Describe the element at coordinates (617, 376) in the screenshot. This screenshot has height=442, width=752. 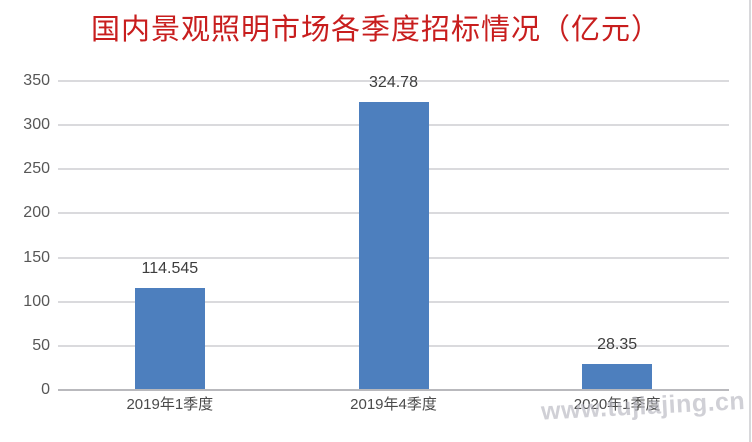
I see `bar-2020年1季度` at that location.